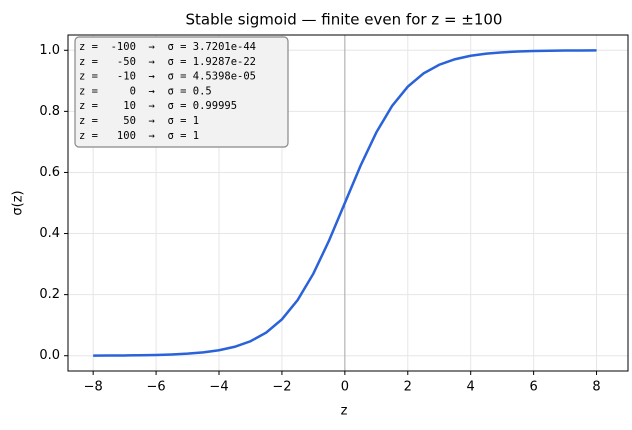 The image size is (632, 430). I want to click on annotation-box, so click(181, 92).